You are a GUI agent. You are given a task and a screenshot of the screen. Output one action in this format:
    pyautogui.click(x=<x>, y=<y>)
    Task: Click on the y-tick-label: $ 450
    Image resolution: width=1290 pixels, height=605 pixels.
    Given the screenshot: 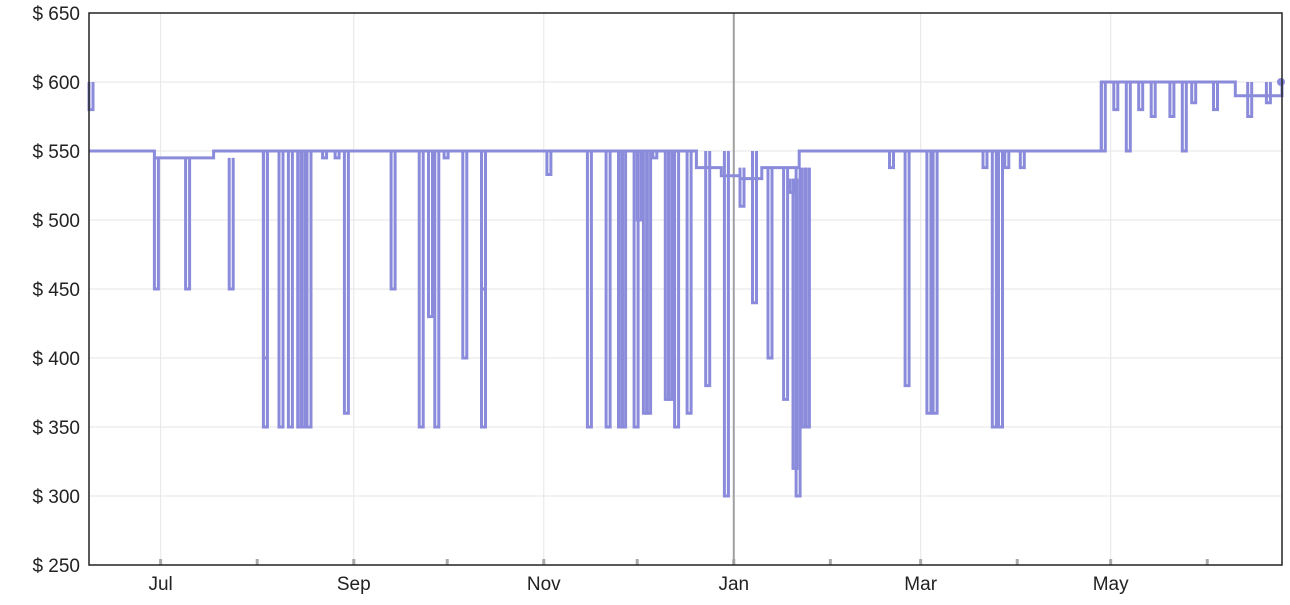 What is the action you would take?
    pyautogui.click(x=56, y=290)
    